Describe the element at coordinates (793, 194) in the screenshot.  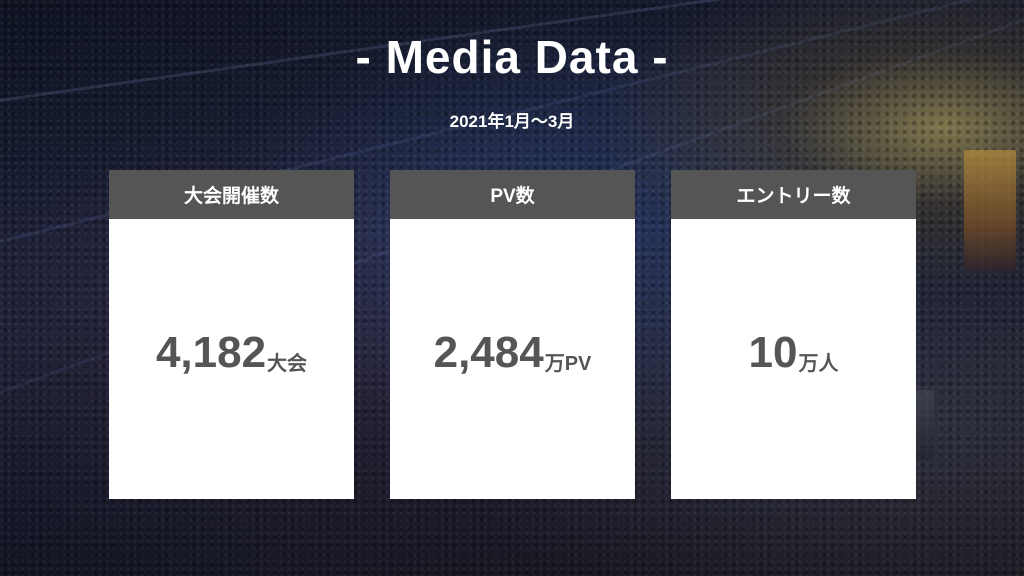
I see `stat-card-header: エントリー数` at that location.